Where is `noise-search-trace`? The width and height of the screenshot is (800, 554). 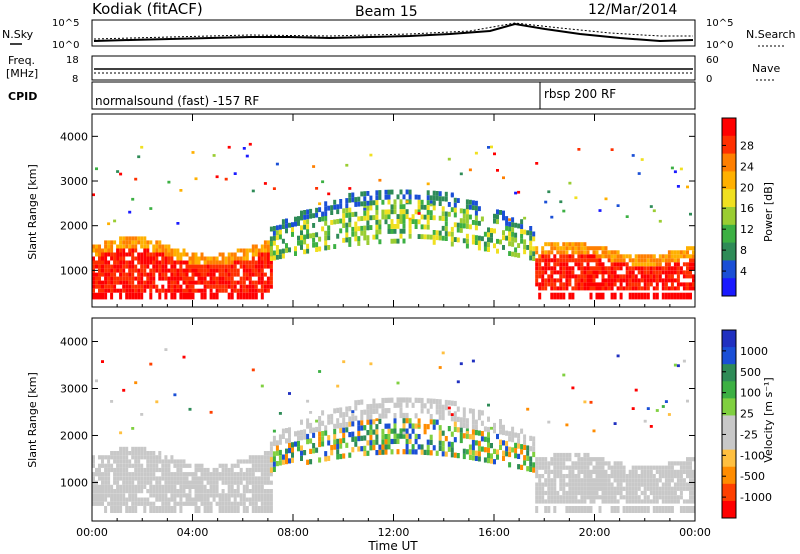
noise-search-trace is located at coordinates (393, 31).